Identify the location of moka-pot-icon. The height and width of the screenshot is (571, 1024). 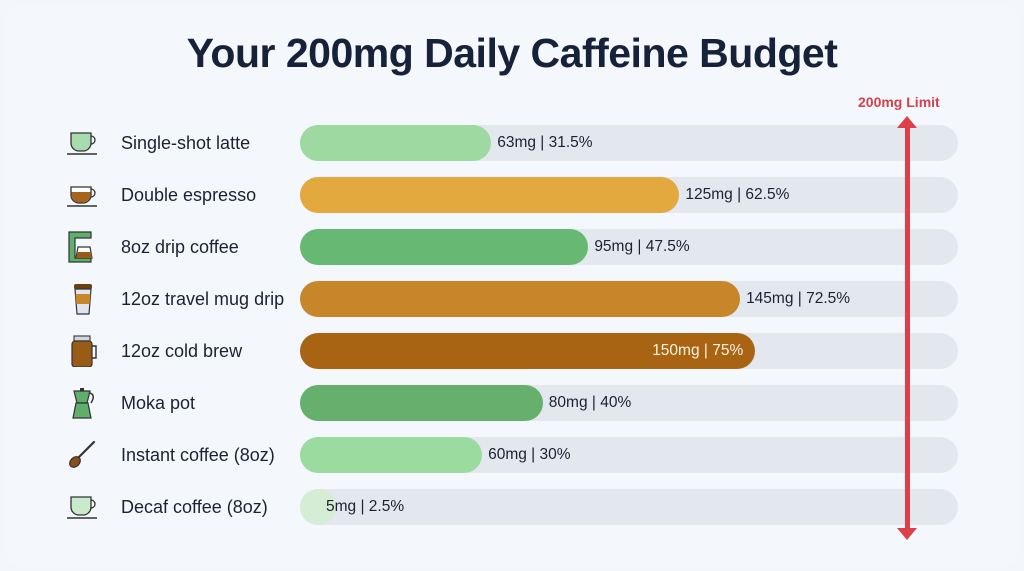
(83, 403).